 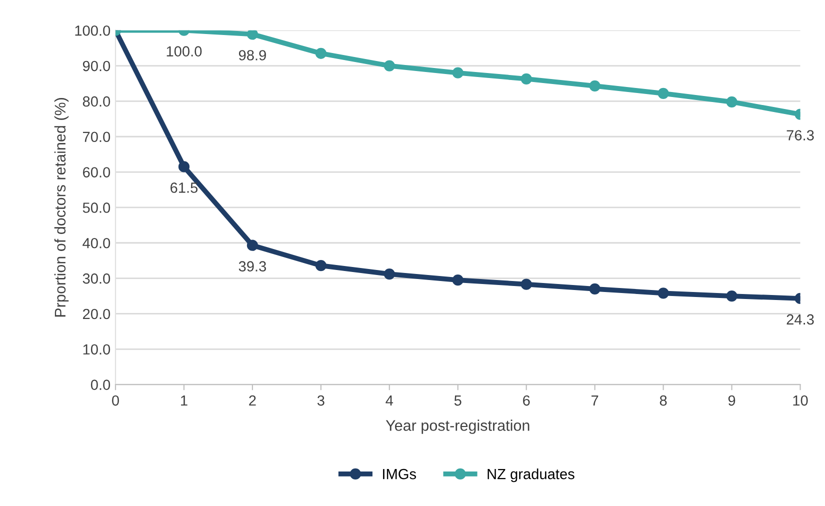 I want to click on x-tick-label: 2, so click(x=252, y=400).